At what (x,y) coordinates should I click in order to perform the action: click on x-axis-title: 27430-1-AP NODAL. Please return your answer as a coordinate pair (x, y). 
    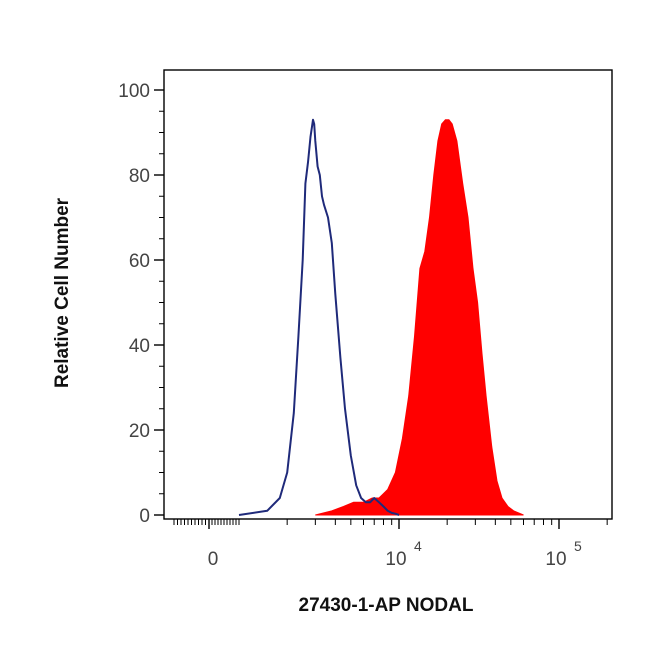
    Looking at the image, I should click on (386, 605).